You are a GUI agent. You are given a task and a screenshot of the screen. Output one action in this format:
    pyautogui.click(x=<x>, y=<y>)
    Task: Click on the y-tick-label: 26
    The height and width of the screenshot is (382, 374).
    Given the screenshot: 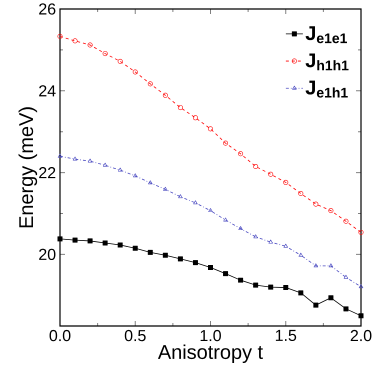 What is the action you would take?
    pyautogui.click(x=47, y=9)
    